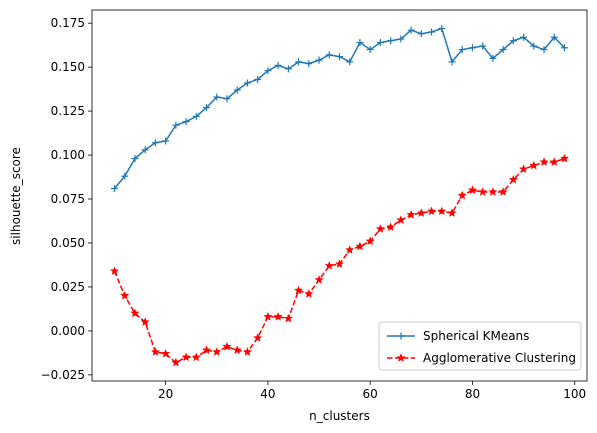  Describe the element at coordinates (267, 394) in the screenshot. I see `x-tick-label: 40` at that location.